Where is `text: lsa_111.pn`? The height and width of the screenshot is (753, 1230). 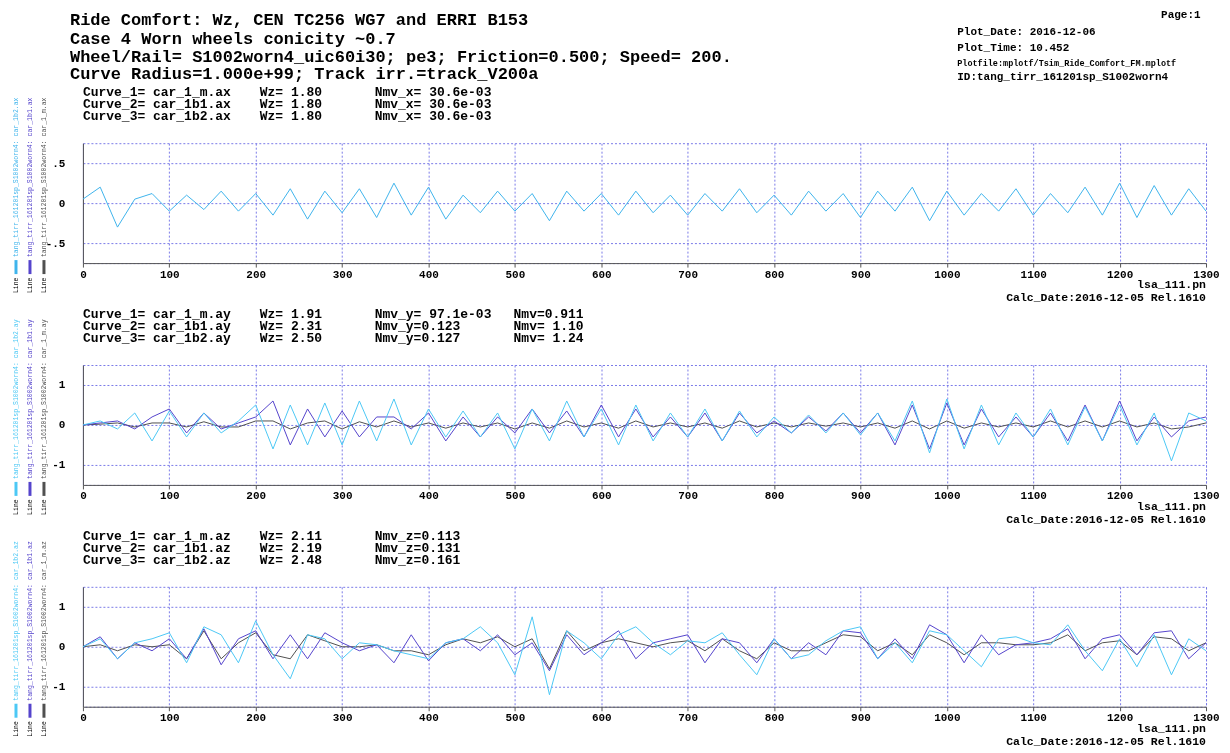
text: lsa_111.pn is located at coordinates (1172, 285).